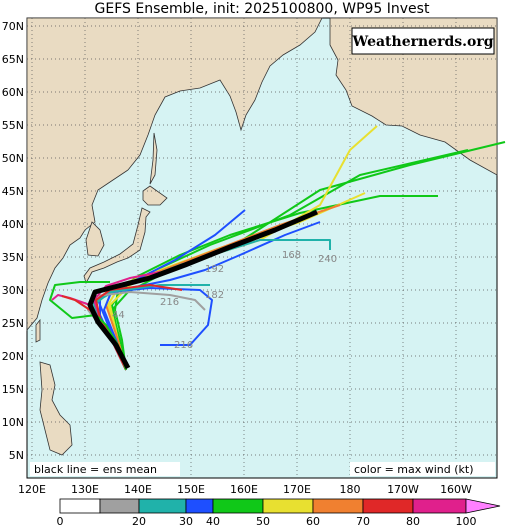 This screenshot has width=525, height=531. What do you see at coordinates (214, 269) in the screenshot?
I see `hour-label: 192` at bounding box center [214, 269].